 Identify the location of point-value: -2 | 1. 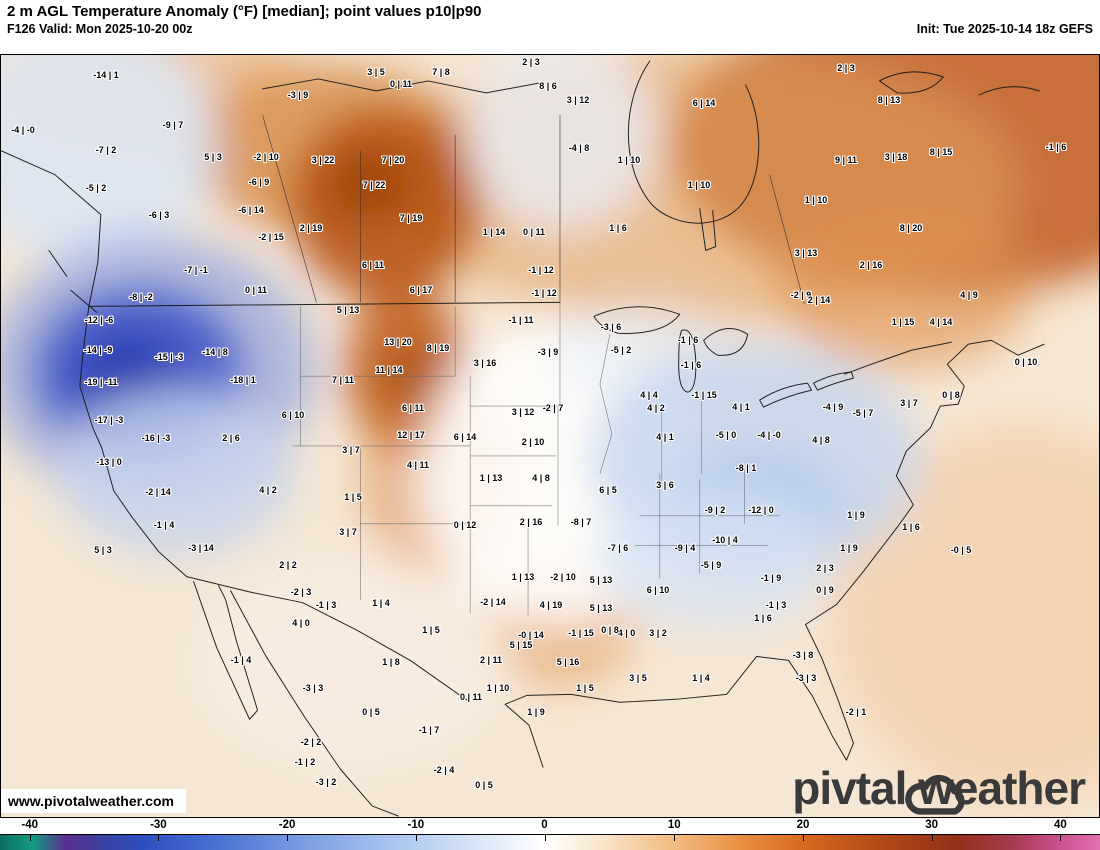
(856, 712).